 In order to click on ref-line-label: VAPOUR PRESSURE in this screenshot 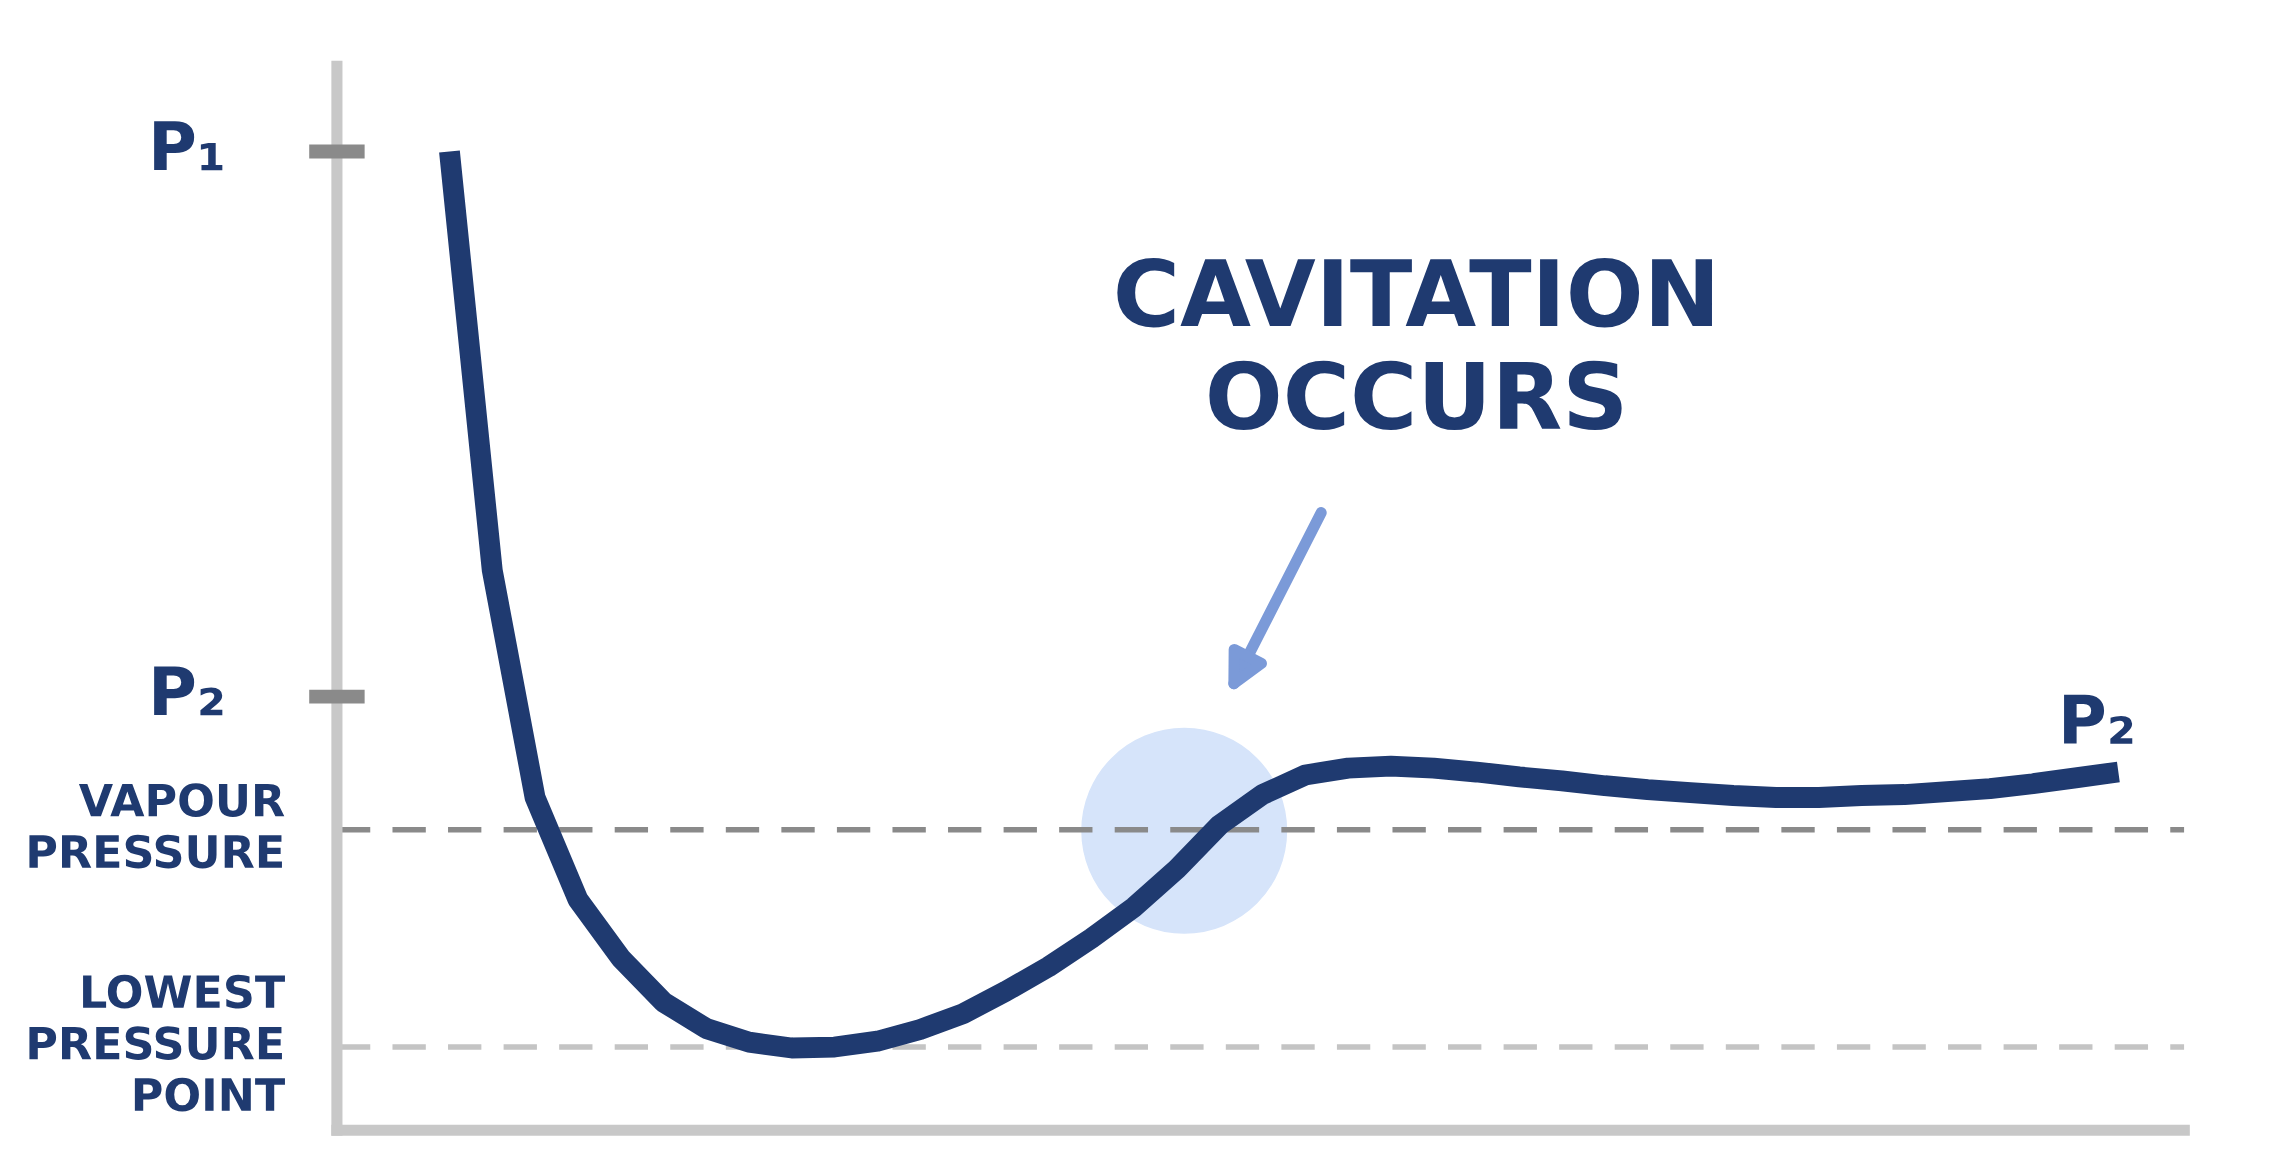, I will do `click(157, 826)`.